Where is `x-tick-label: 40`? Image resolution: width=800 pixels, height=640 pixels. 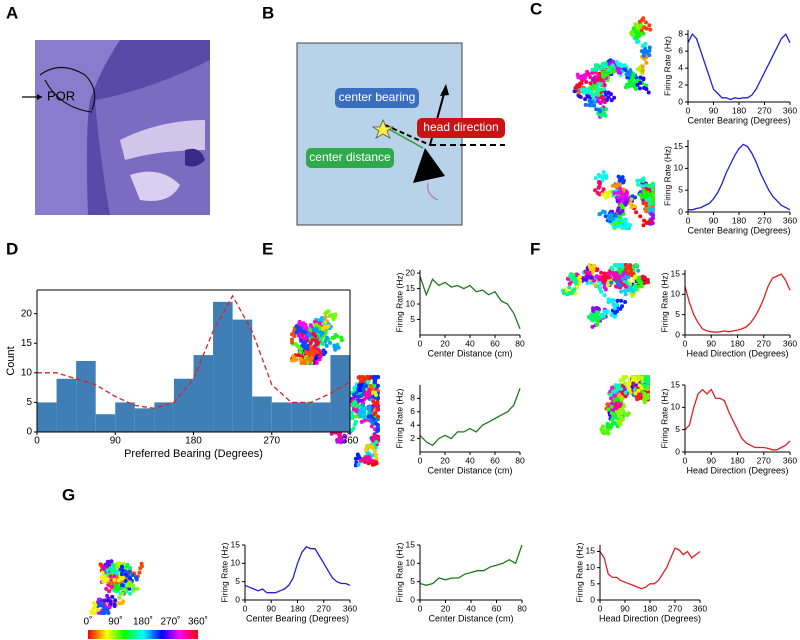 x-tick-label: 40 is located at coordinates (471, 608).